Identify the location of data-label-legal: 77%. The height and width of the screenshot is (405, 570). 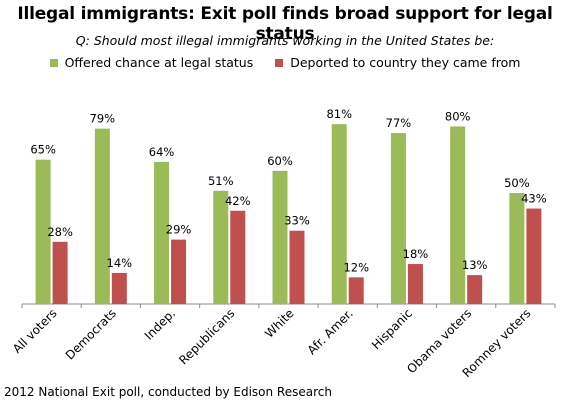
(399, 123).